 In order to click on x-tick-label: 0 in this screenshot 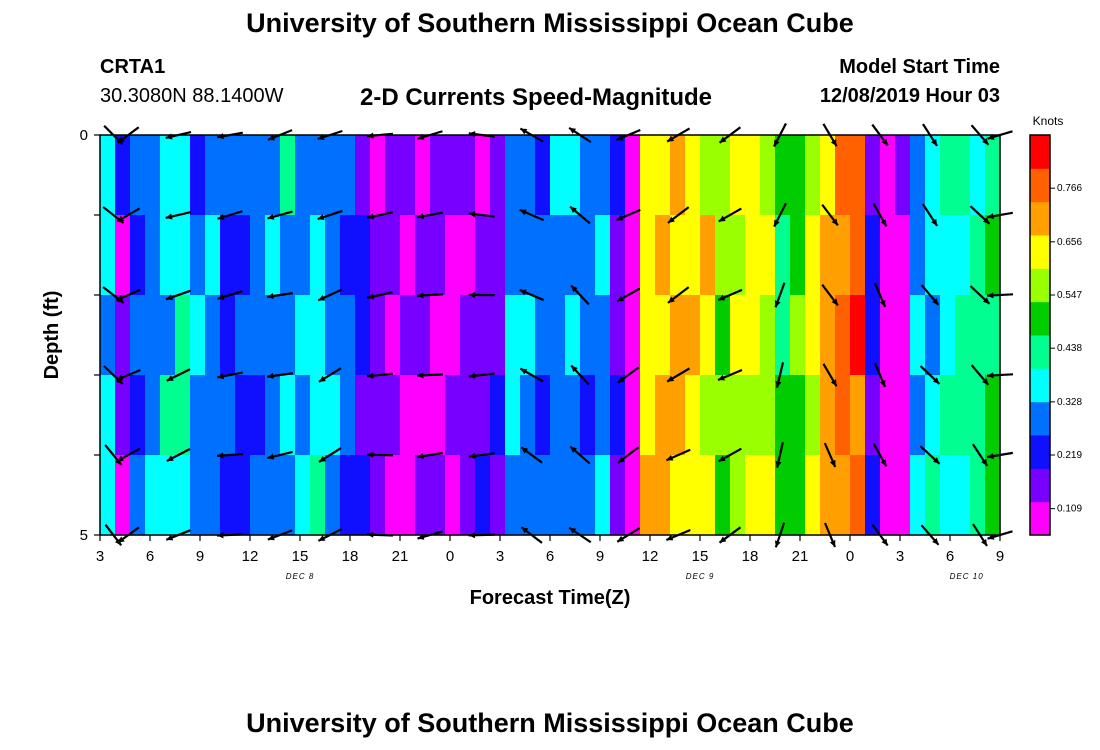, I will do `click(450, 556)`.